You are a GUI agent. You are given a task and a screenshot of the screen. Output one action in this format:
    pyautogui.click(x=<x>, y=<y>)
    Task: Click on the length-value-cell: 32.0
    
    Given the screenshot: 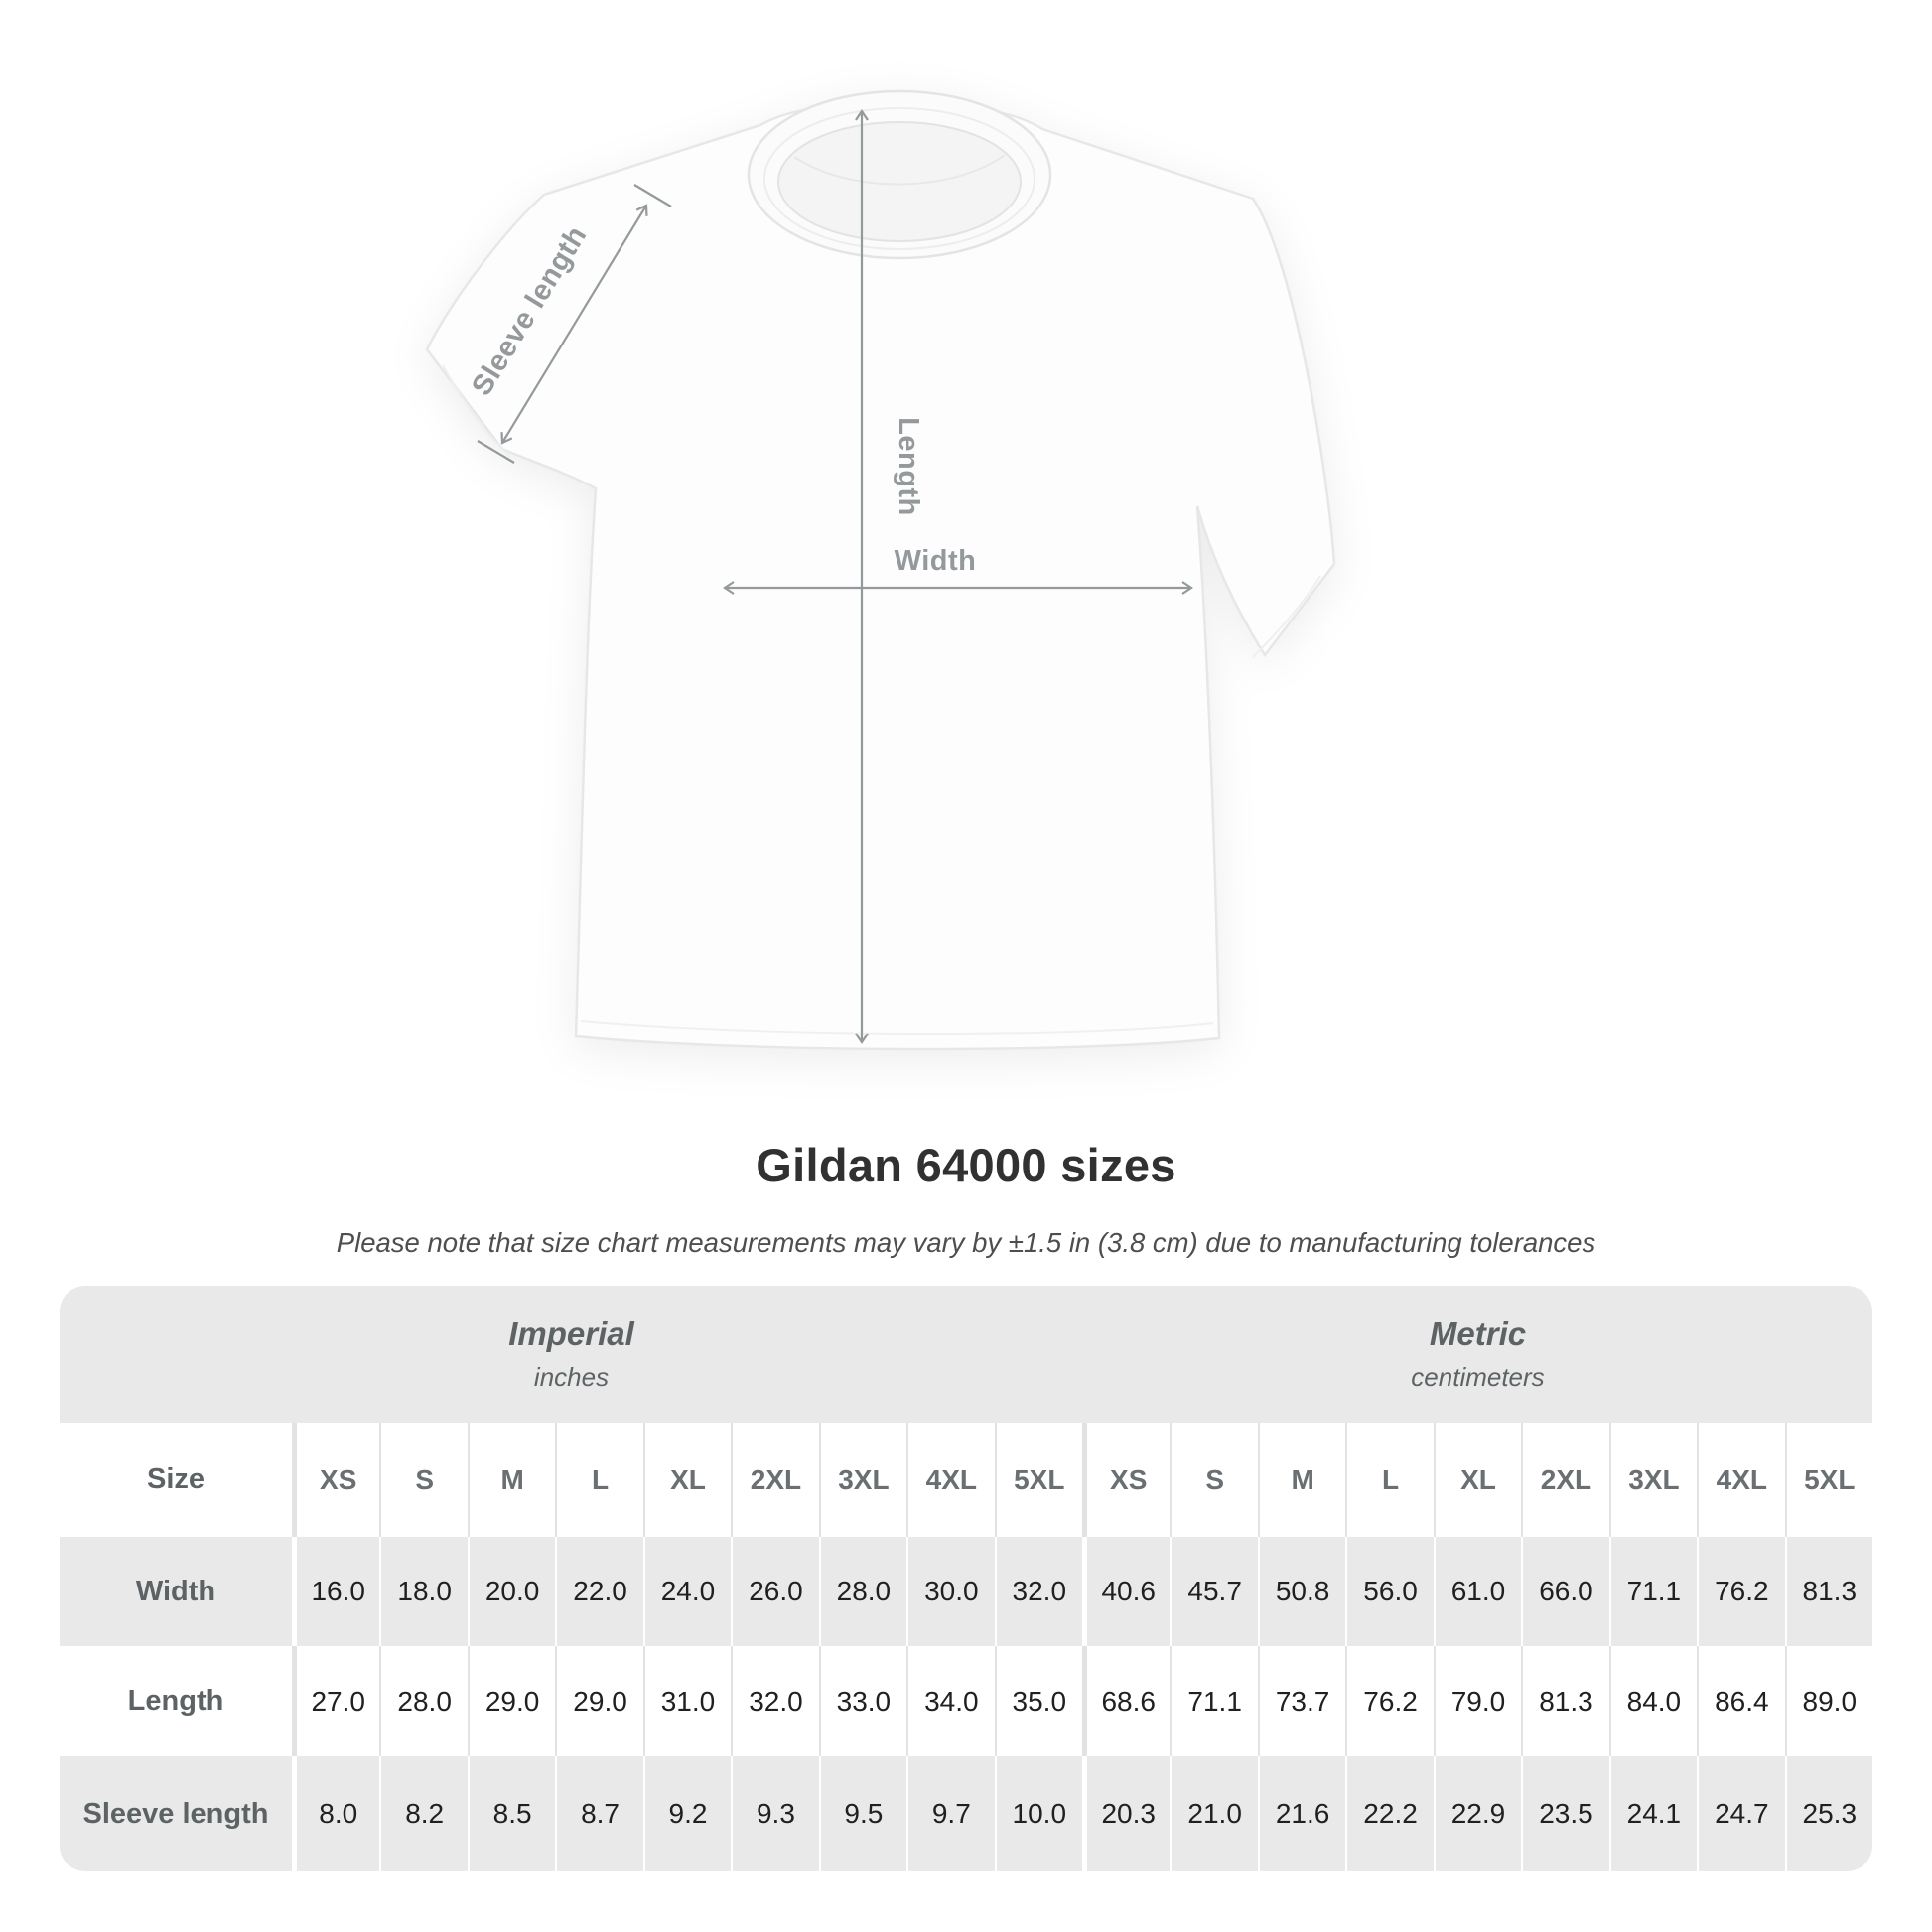 What is the action you would take?
    pyautogui.click(x=775, y=1701)
    